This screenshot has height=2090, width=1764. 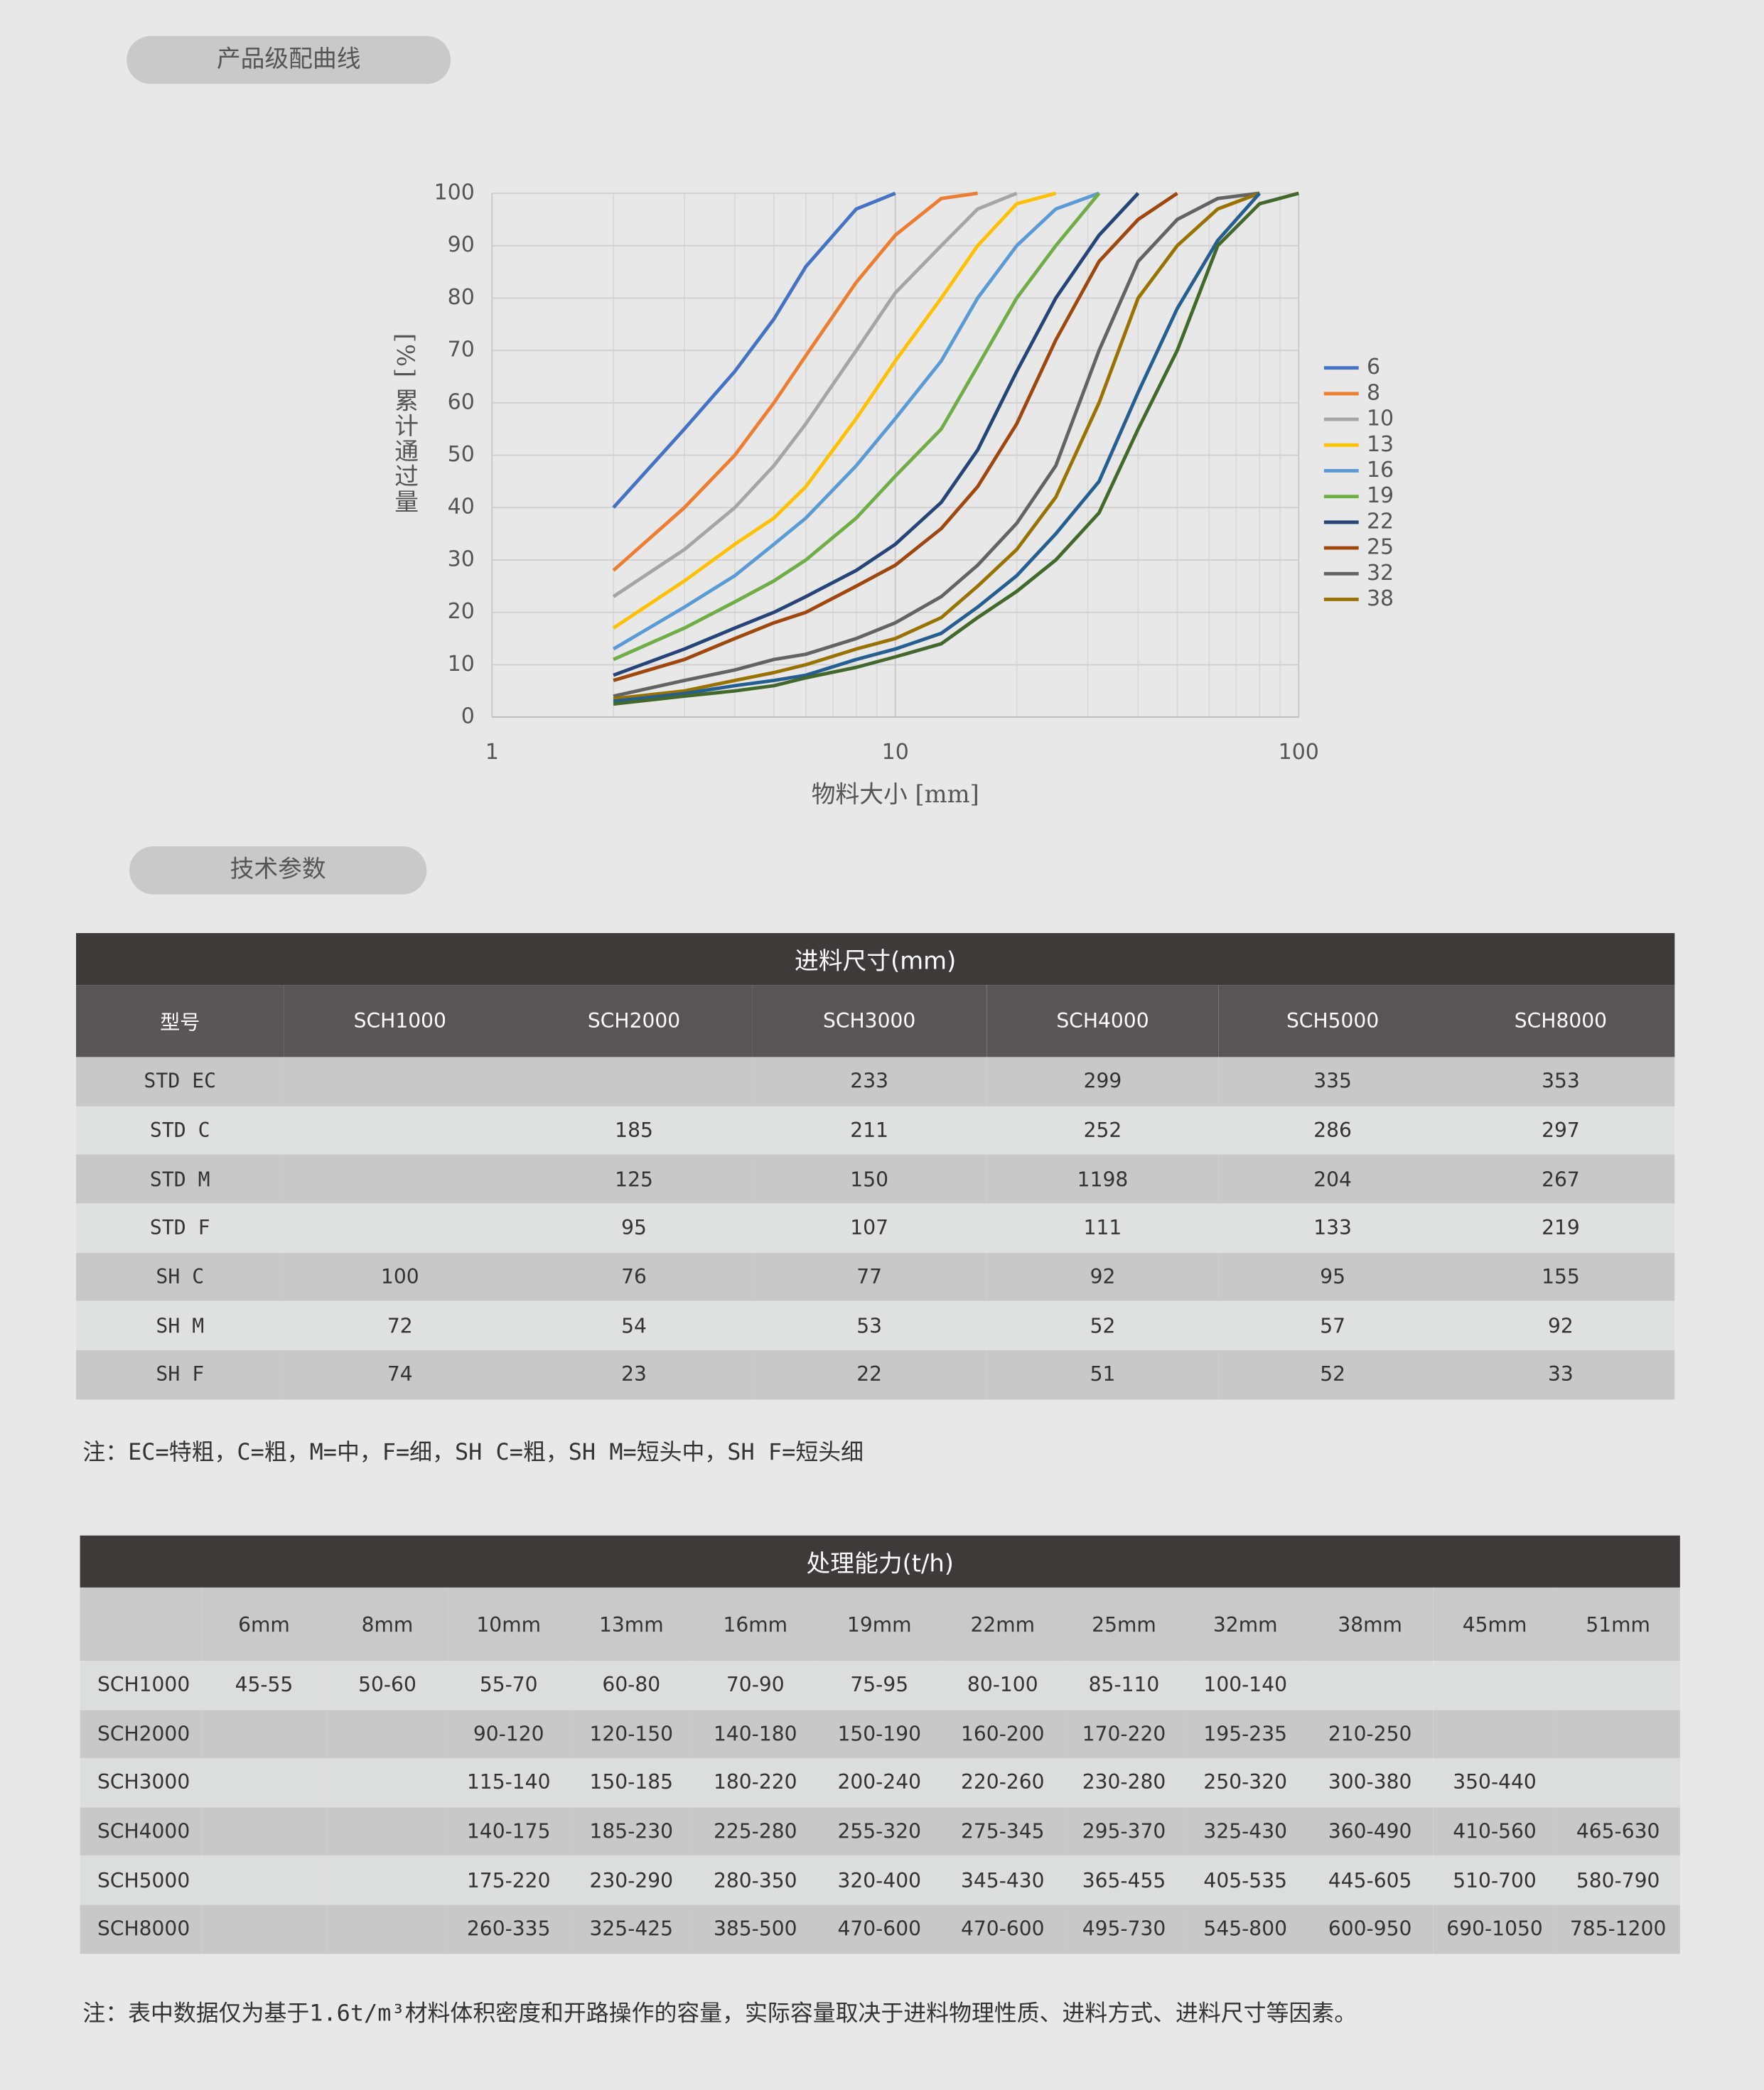 I want to click on table-cell: 100-140, so click(x=1245, y=1685).